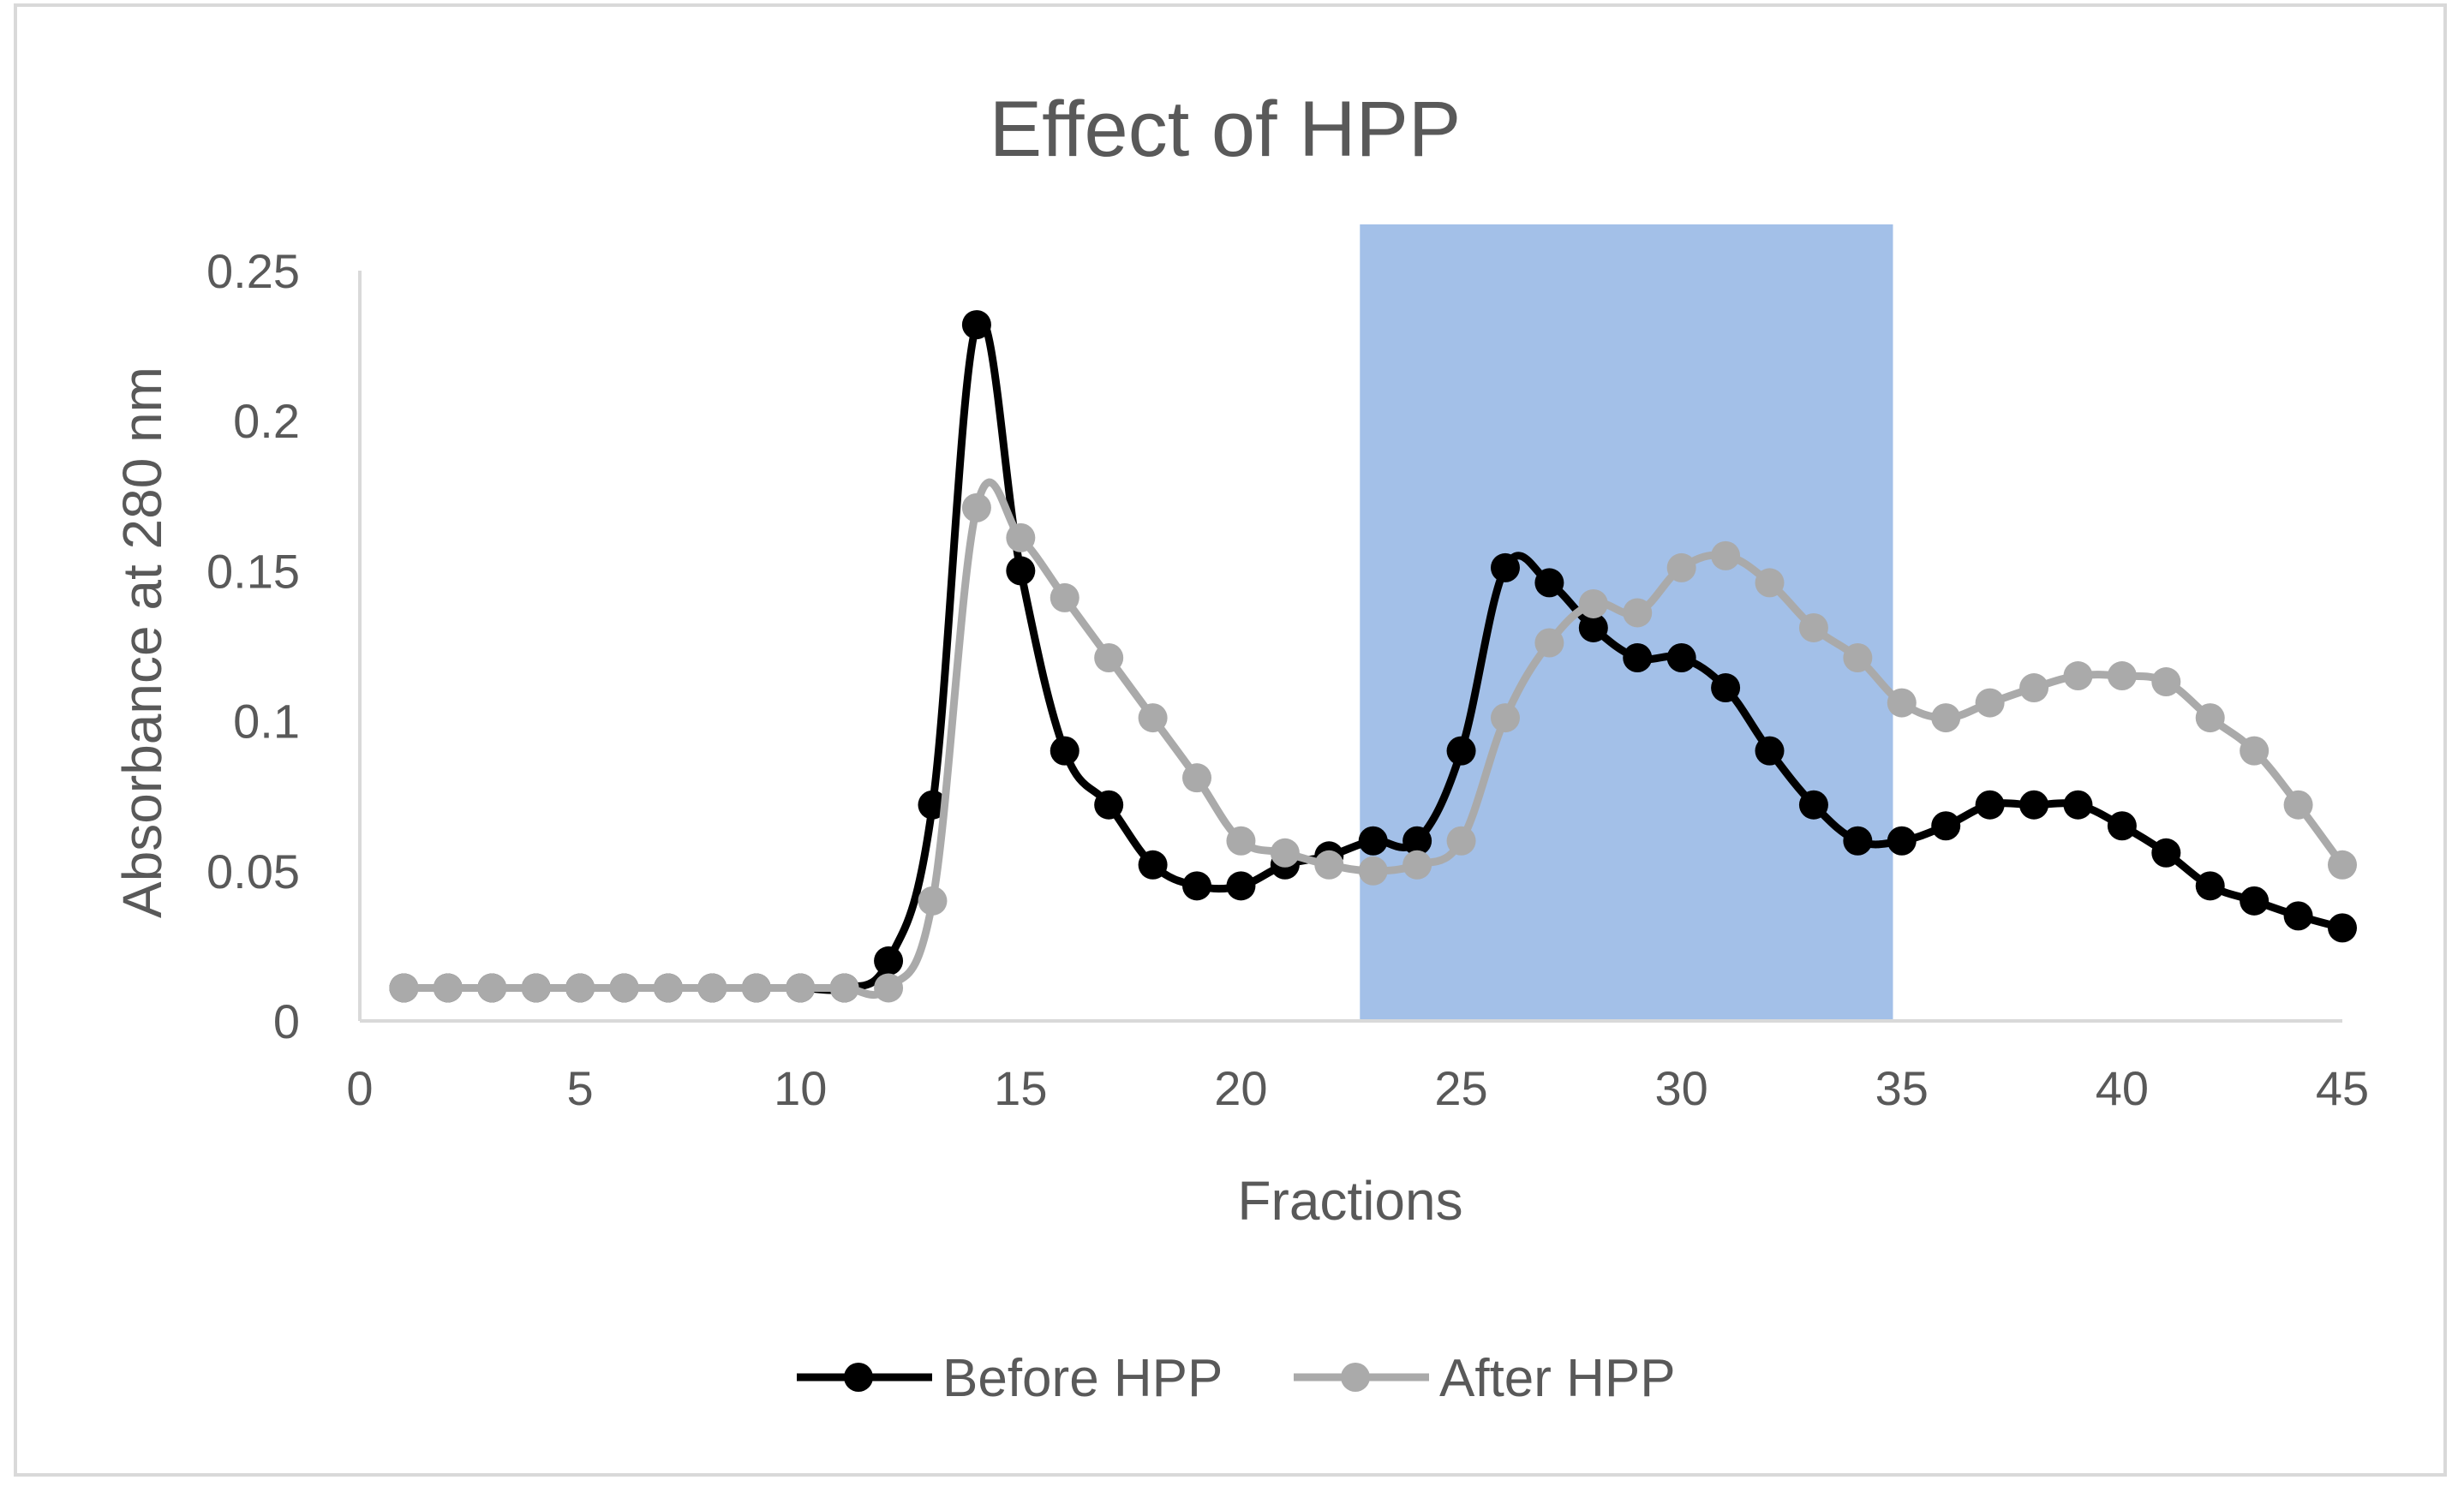 The width and height of the screenshot is (2464, 1498). What do you see at coordinates (1902, 1088) in the screenshot?
I see `x-tick-label: 35` at bounding box center [1902, 1088].